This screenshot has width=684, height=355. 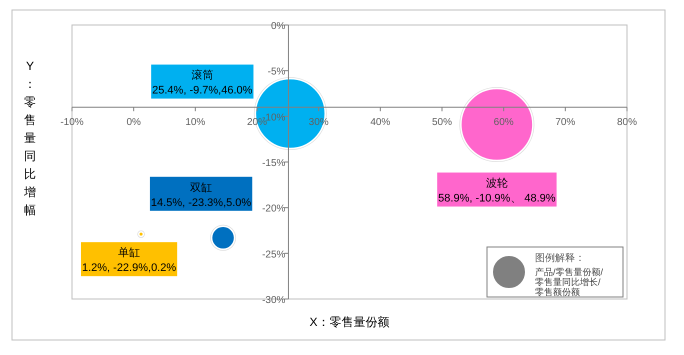 I want to click on data-label: 25.4%, -9.7%,46.0%, so click(x=202, y=90).